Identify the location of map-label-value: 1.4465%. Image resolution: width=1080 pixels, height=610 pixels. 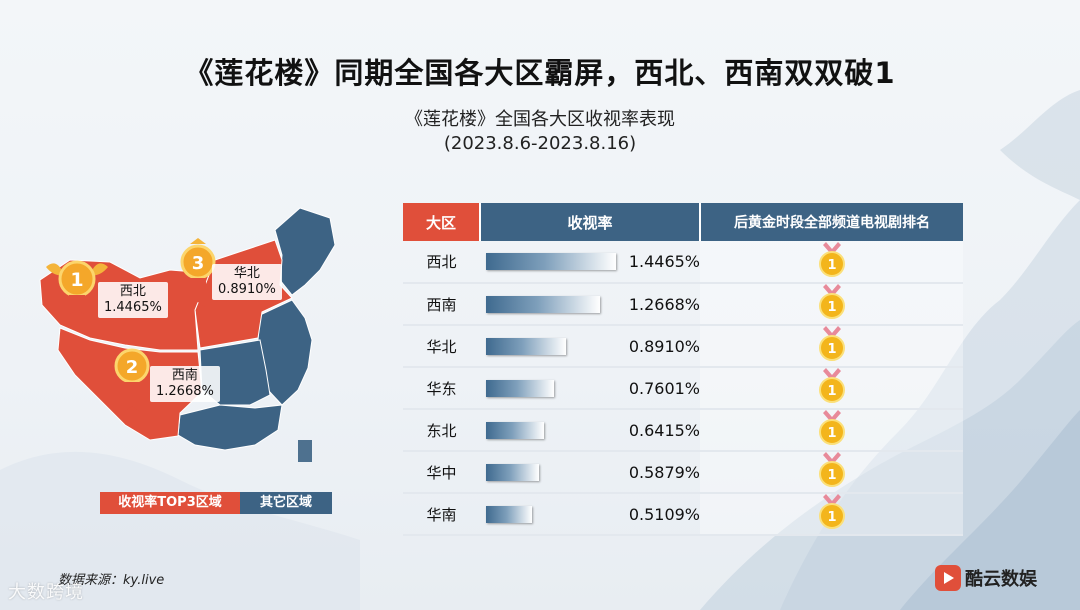
(133, 307).